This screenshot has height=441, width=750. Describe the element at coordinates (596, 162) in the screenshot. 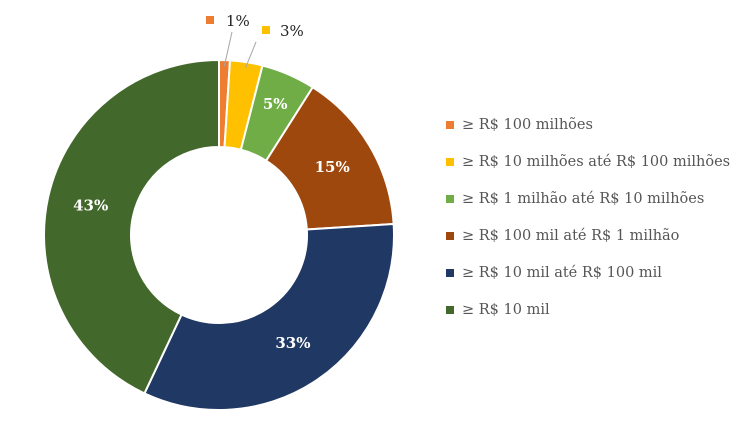

I see `legend-label-2: ≥ R$ 10 milhões até R$ 100 milhões` at that location.